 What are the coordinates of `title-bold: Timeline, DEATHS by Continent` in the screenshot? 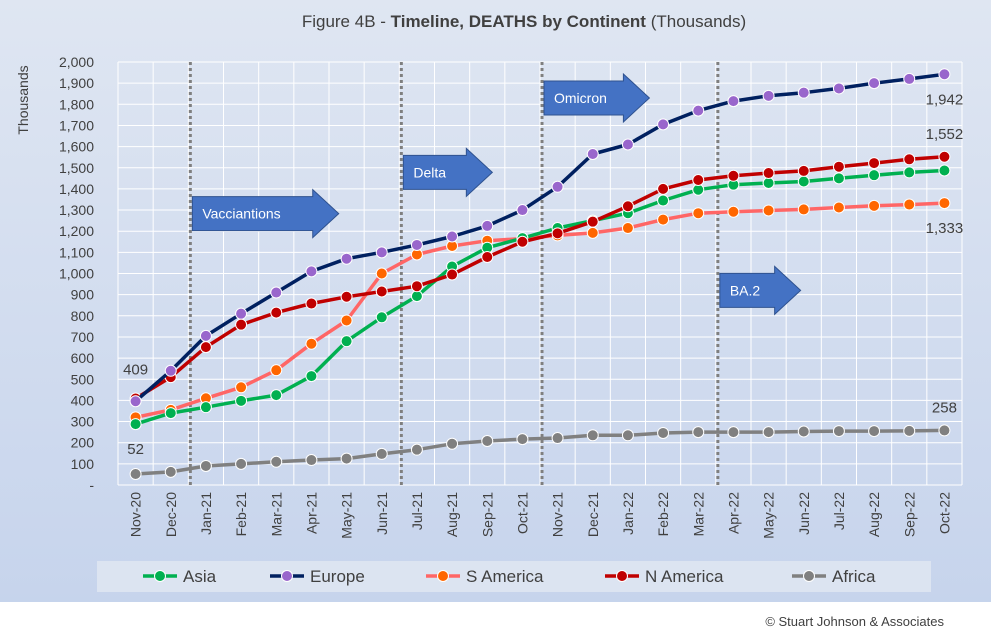 It's located at (519, 21).